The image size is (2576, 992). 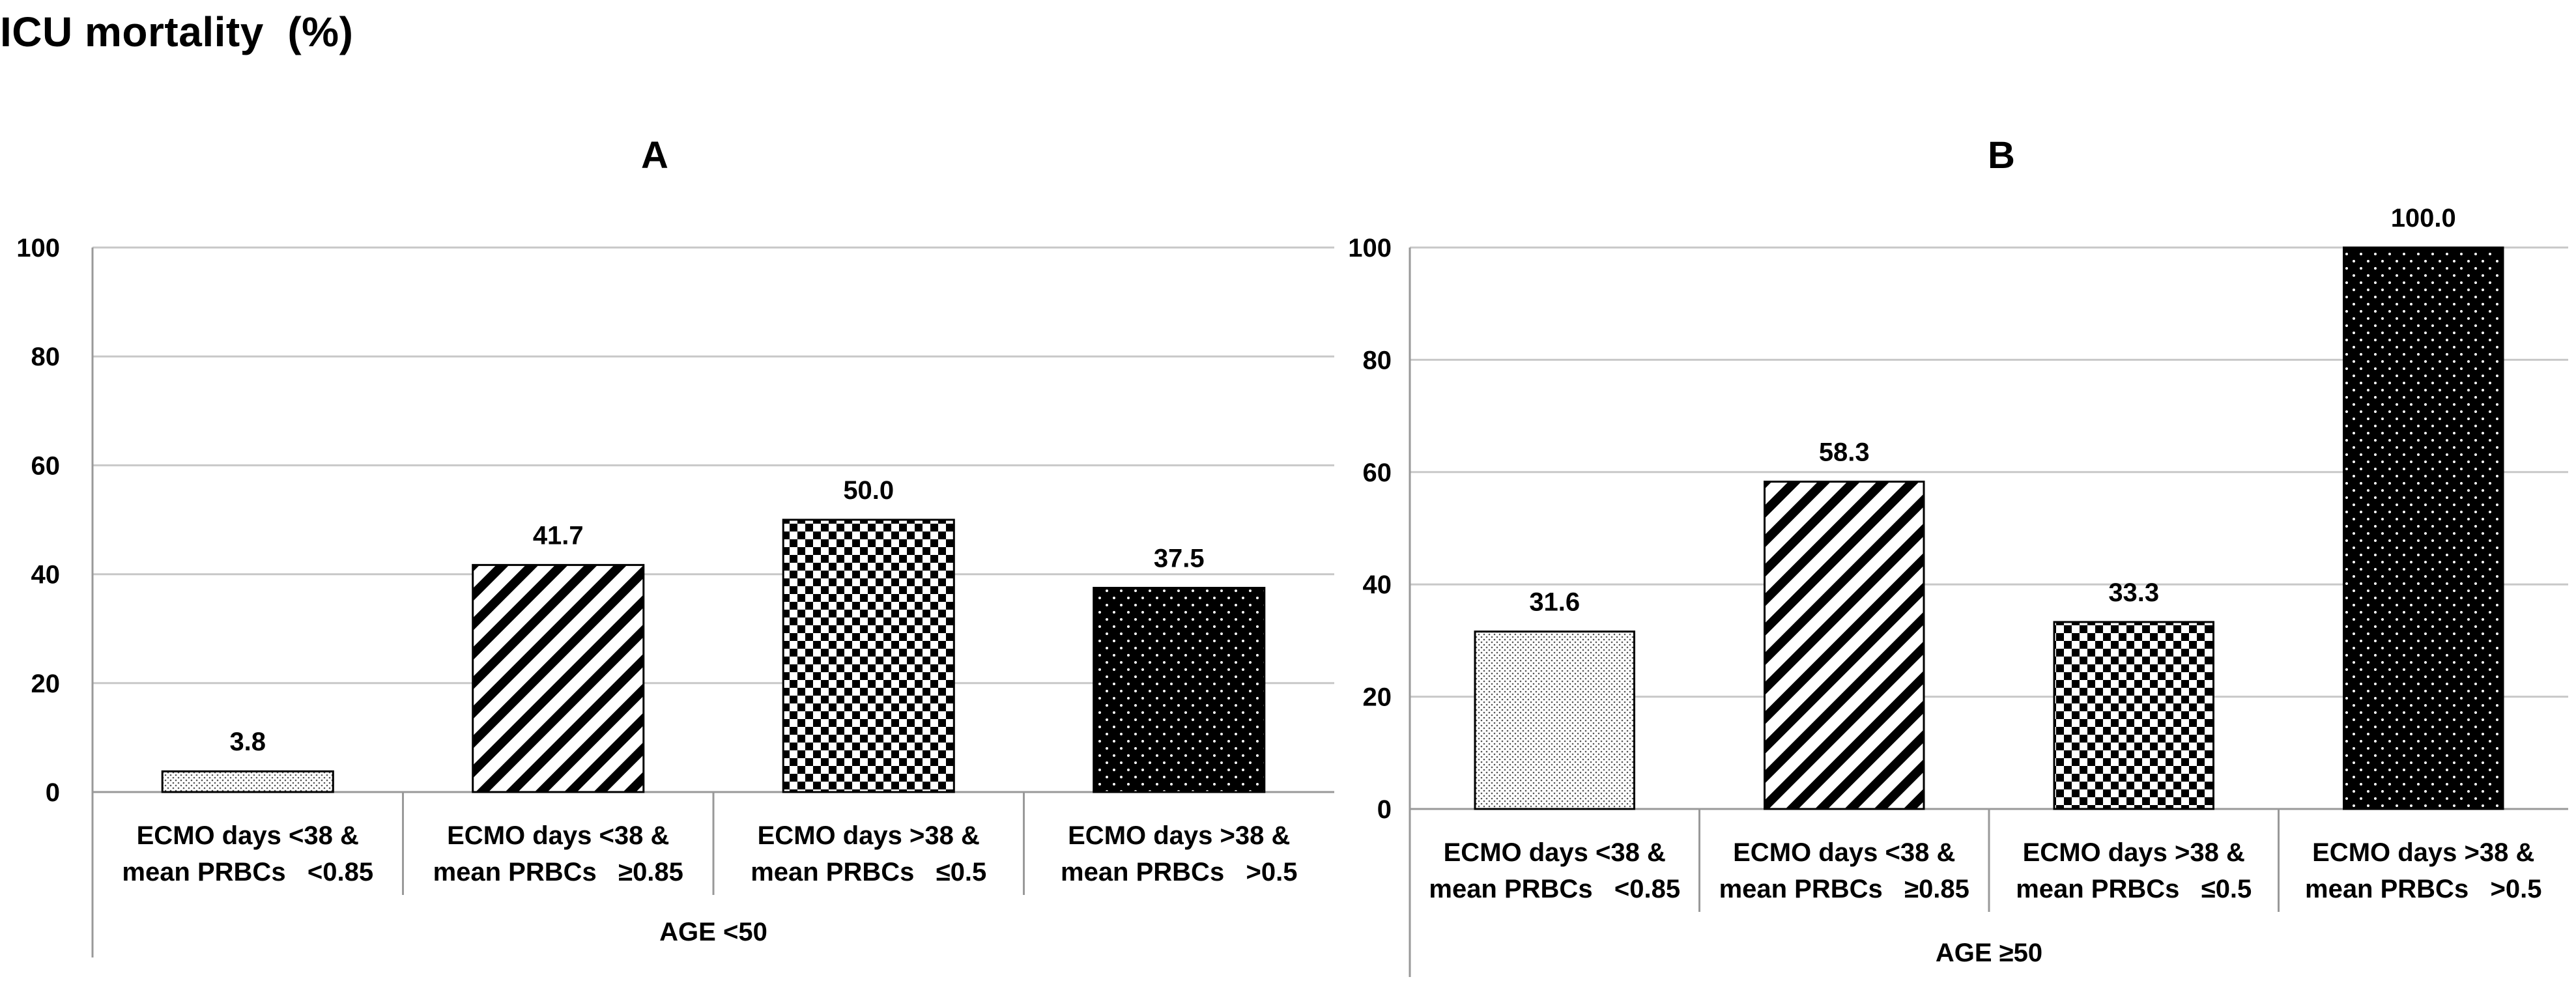 I want to click on panel-title: A, so click(x=654, y=155).